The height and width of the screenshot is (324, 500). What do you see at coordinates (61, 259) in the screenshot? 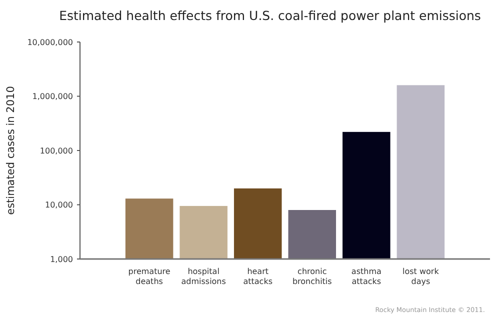
I see `y-tick-label: 1,000` at bounding box center [61, 259].